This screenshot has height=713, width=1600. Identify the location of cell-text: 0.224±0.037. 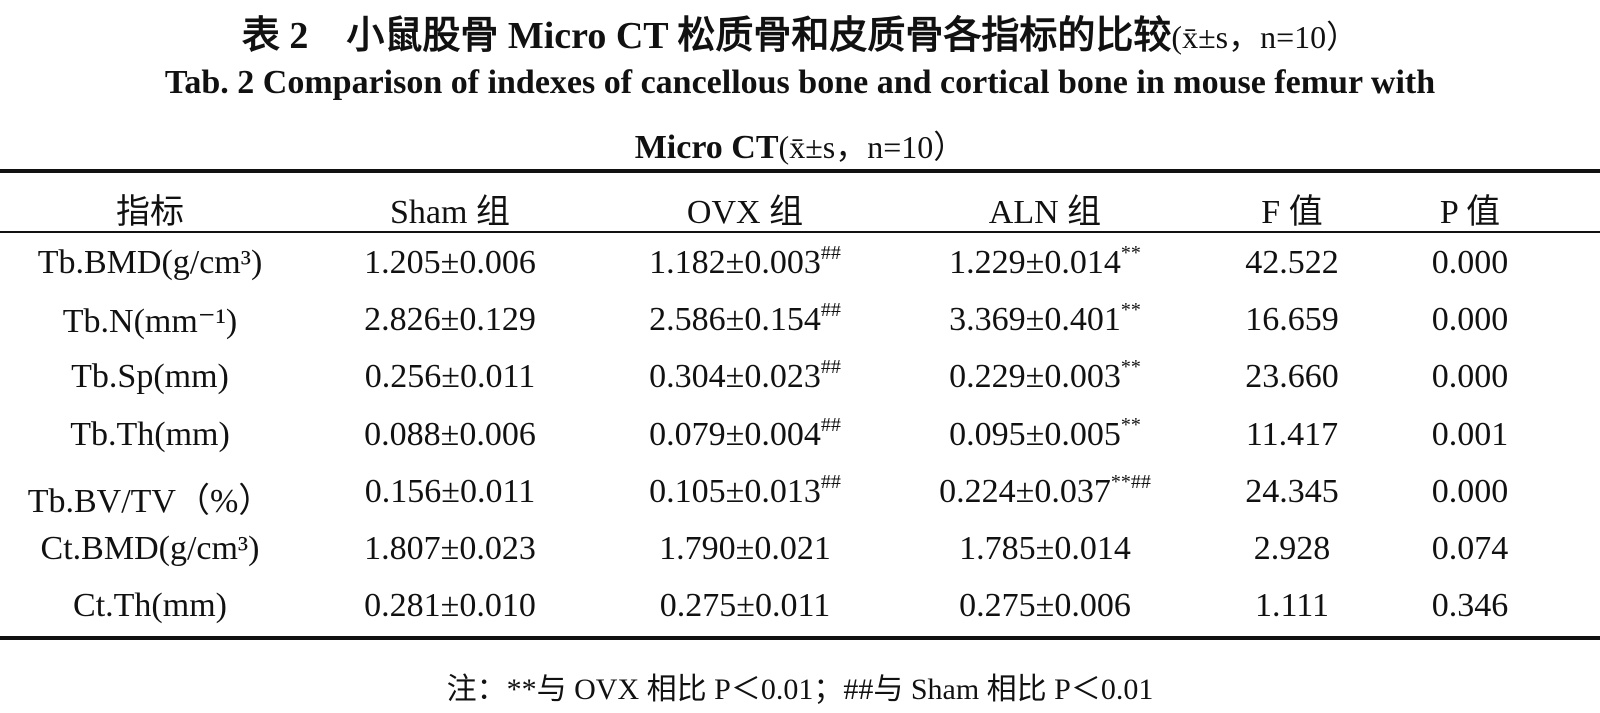
(1025, 491).